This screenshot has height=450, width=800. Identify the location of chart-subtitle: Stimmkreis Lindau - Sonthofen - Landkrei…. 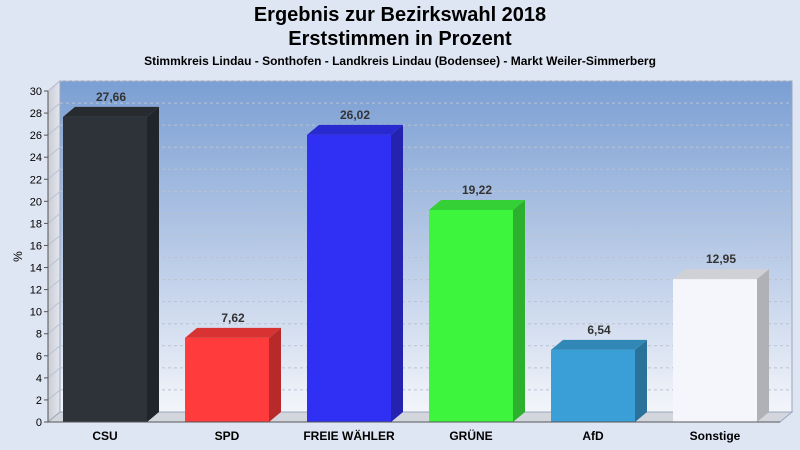
(400, 61).